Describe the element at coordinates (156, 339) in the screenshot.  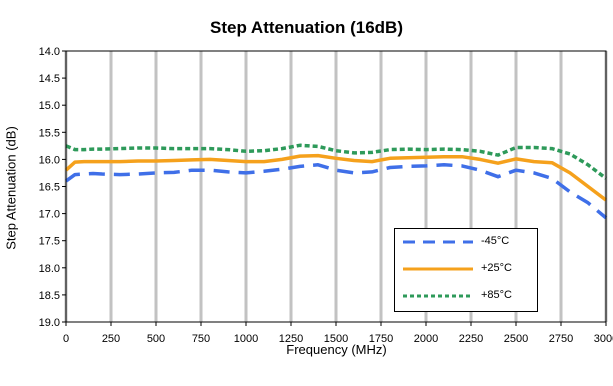
I see `x-tick-label: 500` at that location.